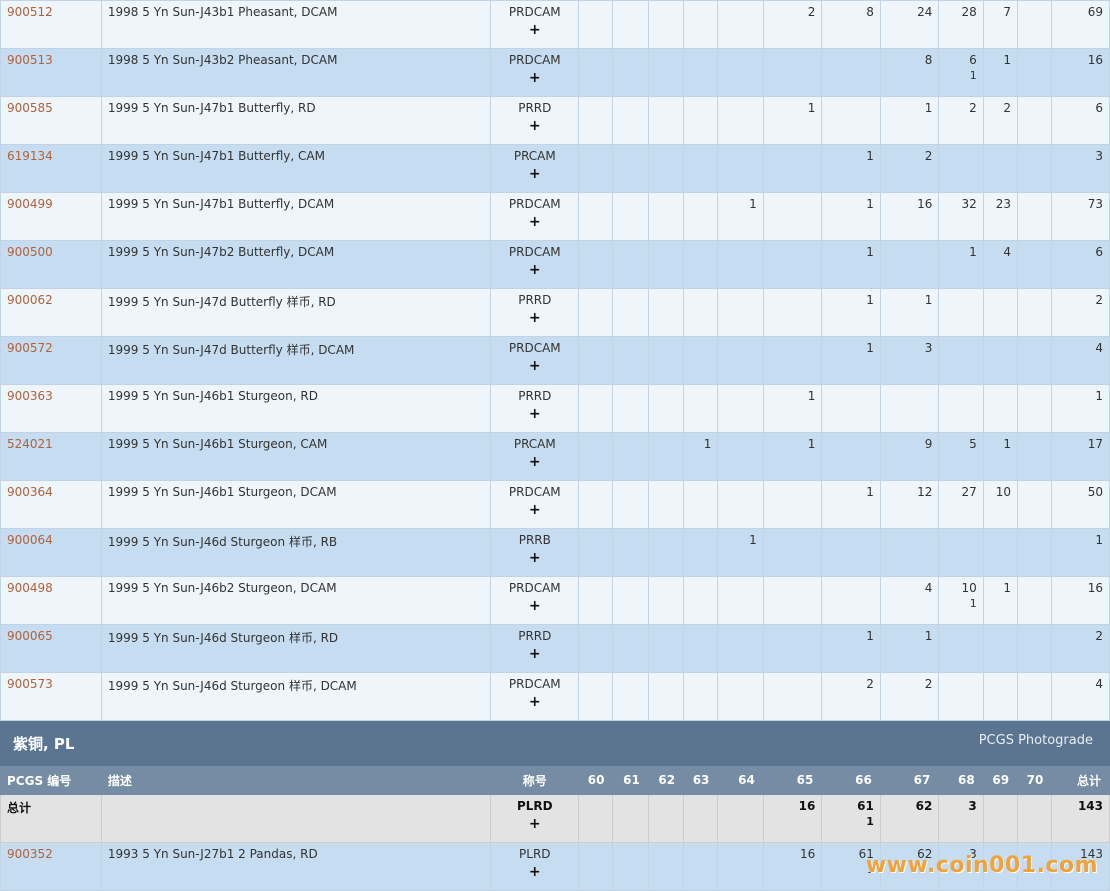  What do you see at coordinates (30, 348) in the screenshot?
I see `pcgs-number-link: 900572` at bounding box center [30, 348].